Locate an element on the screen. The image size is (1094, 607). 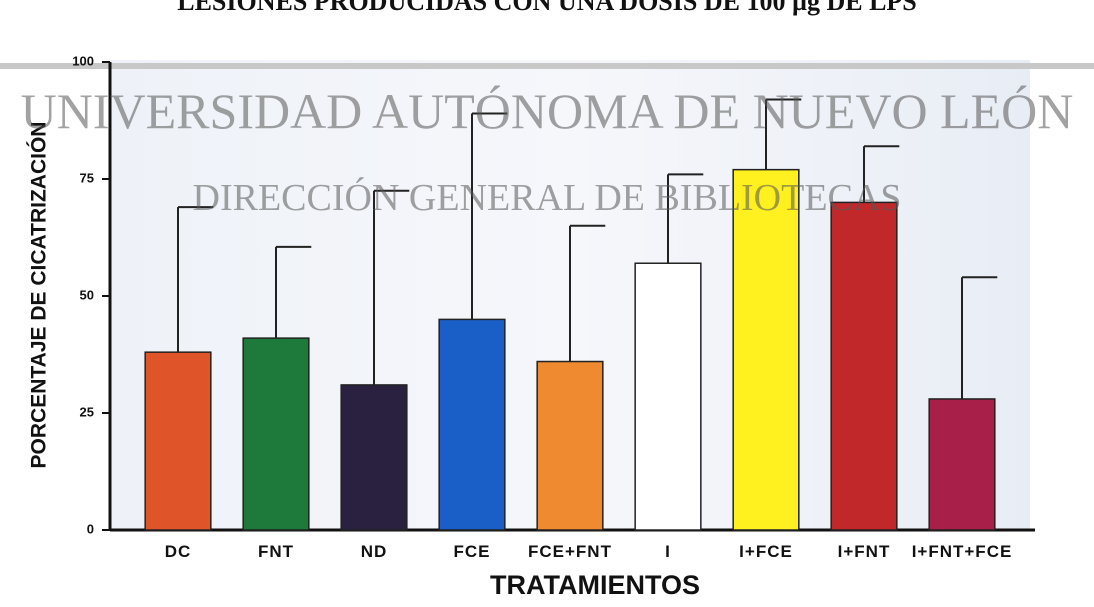
x-tick-label: ND is located at coordinates (374, 551).